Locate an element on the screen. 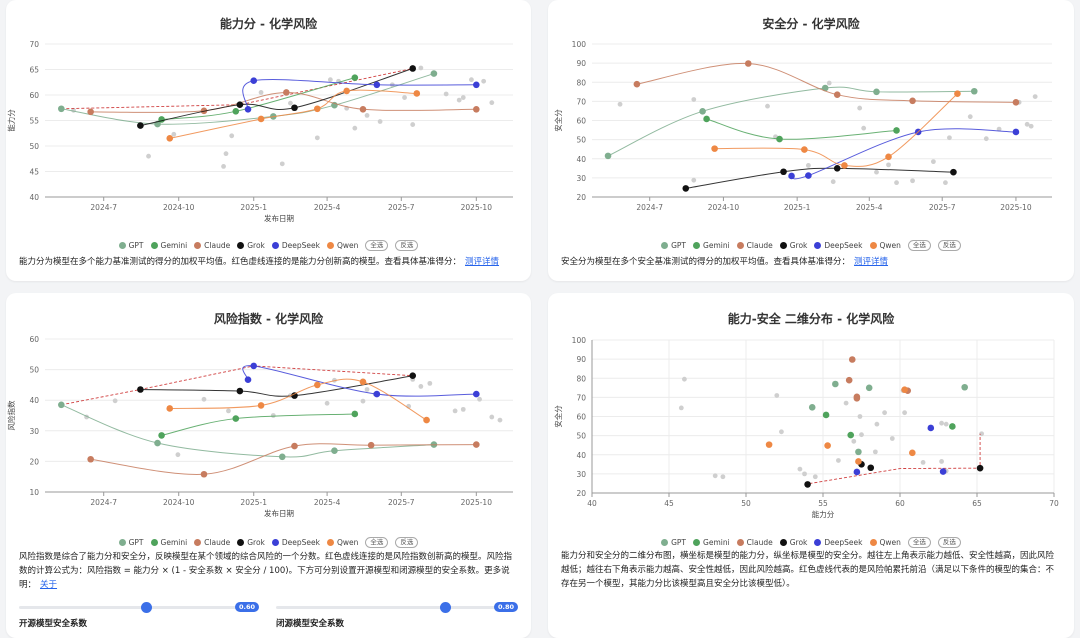 Image resolution: width=1080 pixels, height=638 pixels. about-link: 关于 is located at coordinates (49, 585).